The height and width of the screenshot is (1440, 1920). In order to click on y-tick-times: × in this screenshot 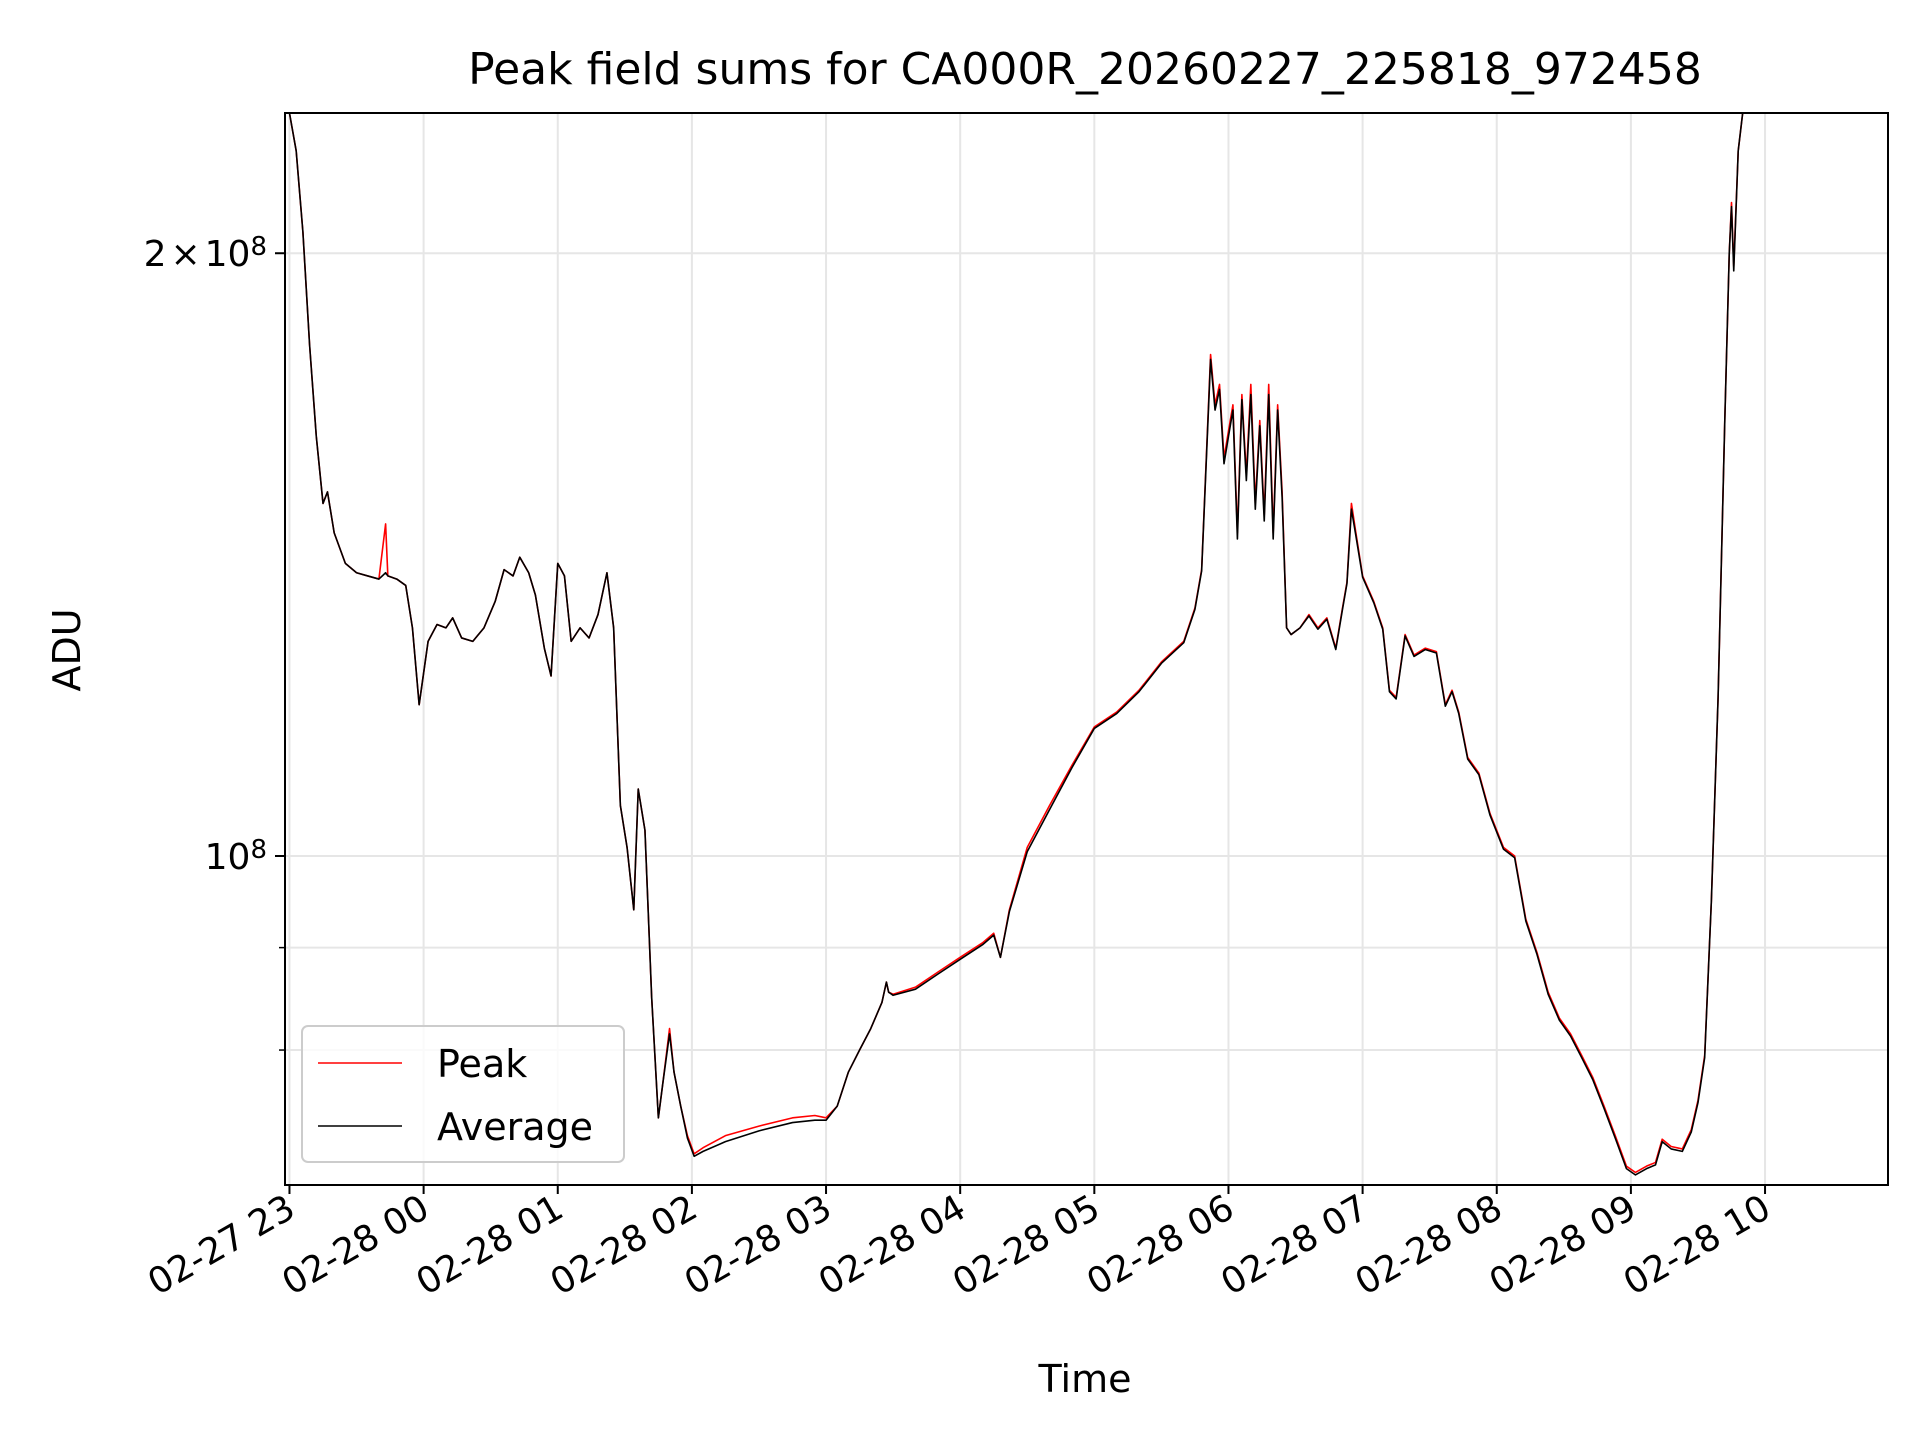, I will do `click(185, 254)`.